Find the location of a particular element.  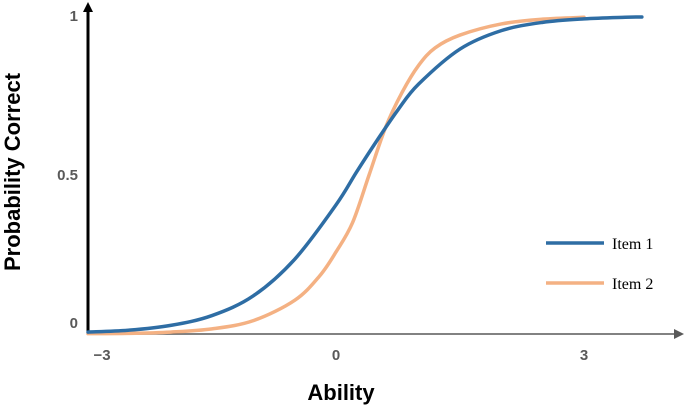

y-axis-arrow-icon is located at coordinates (88, 7).